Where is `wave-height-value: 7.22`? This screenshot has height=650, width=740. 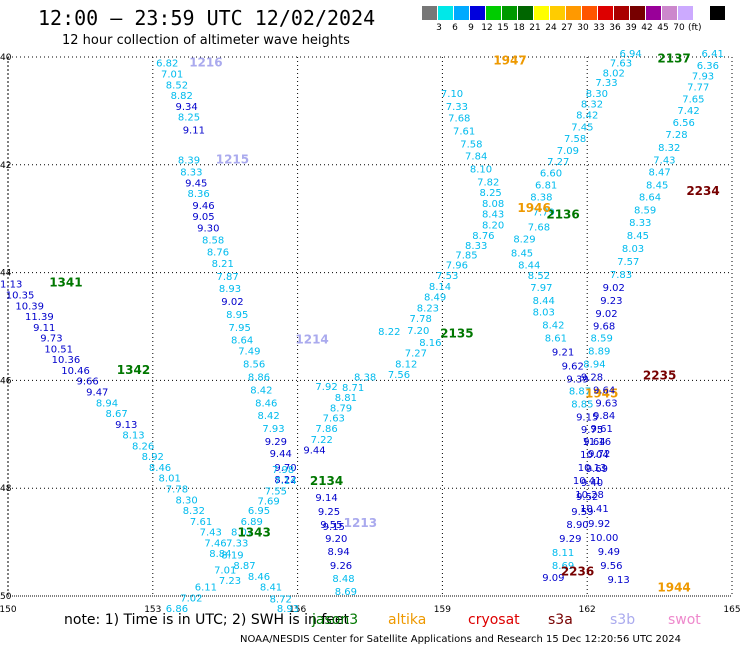 wave-height-value: 7.22 is located at coordinates (322, 440).